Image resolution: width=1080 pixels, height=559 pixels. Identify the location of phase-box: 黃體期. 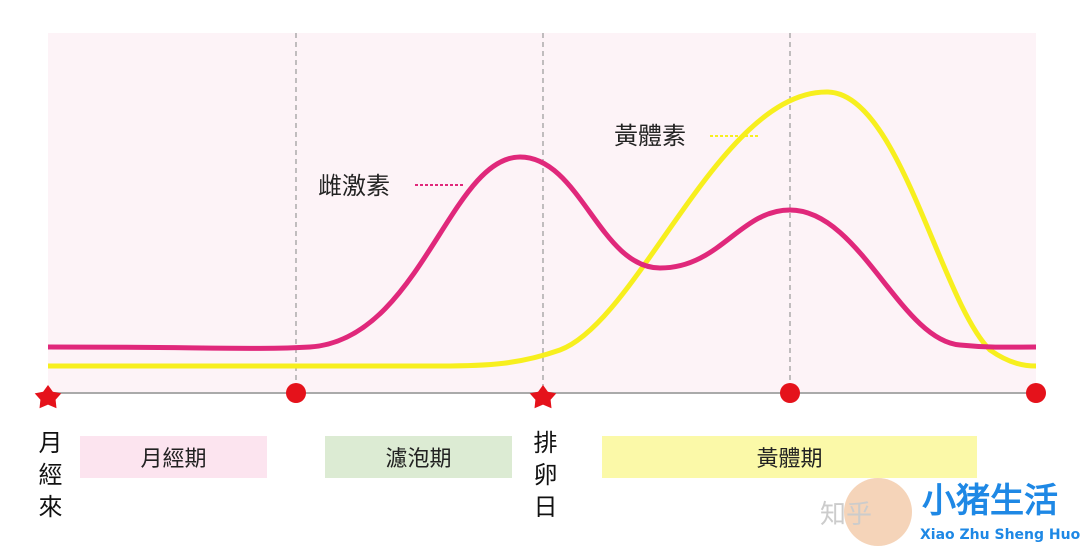
(789, 457).